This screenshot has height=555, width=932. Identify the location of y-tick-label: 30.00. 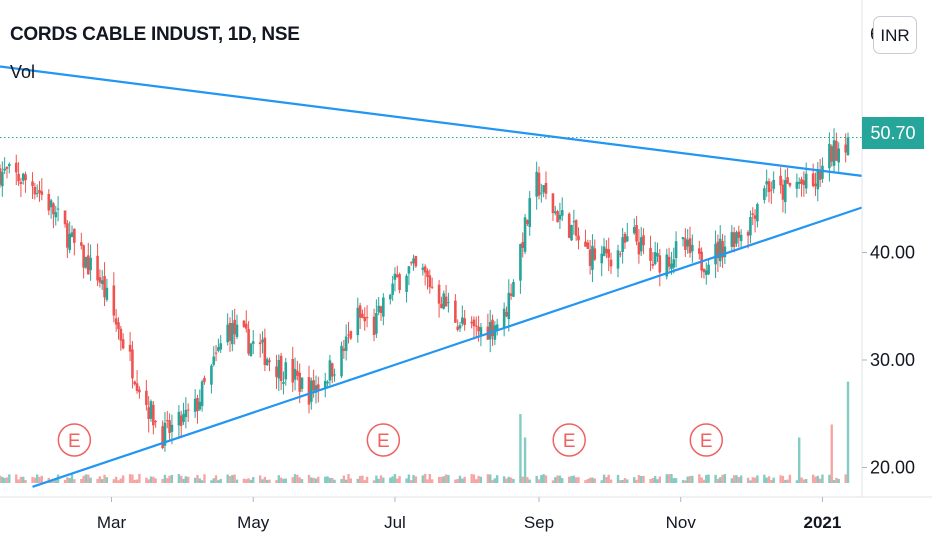
(892, 360).